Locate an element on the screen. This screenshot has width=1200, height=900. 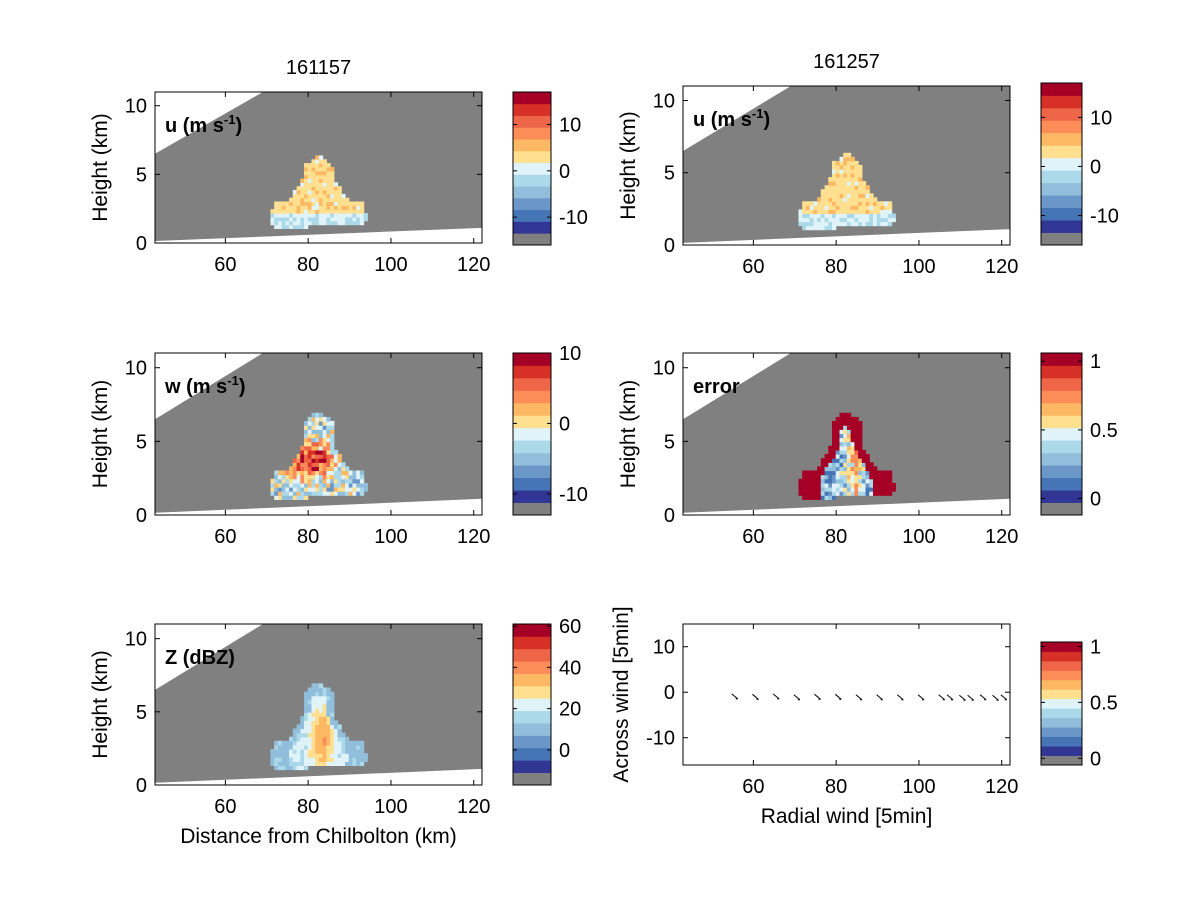
wind-vector is located at coordinates (900, 697).